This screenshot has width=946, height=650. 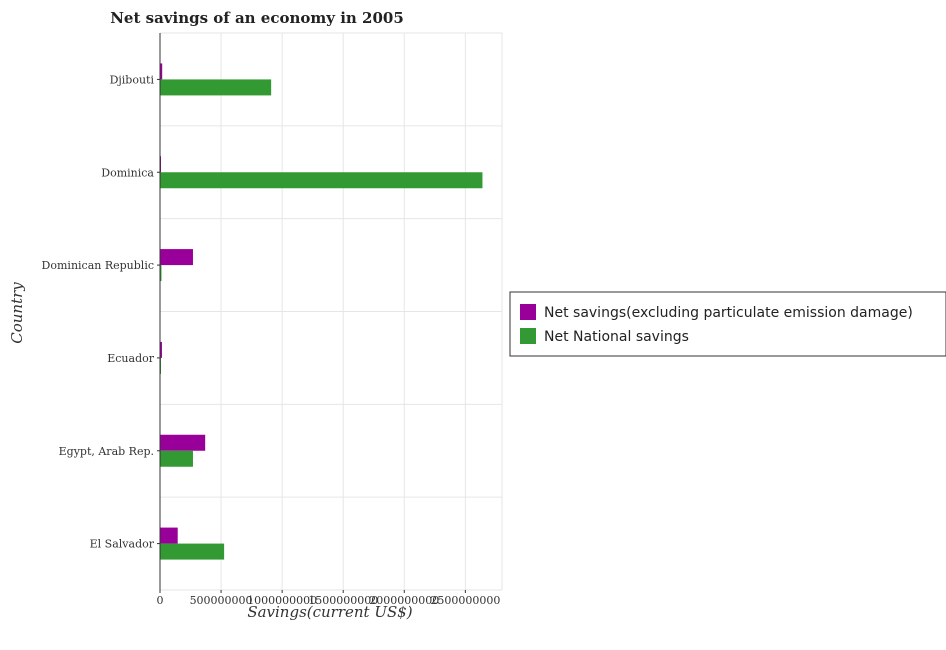 I want to click on x-tick-label: 2500000000, so click(x=465, y=600).